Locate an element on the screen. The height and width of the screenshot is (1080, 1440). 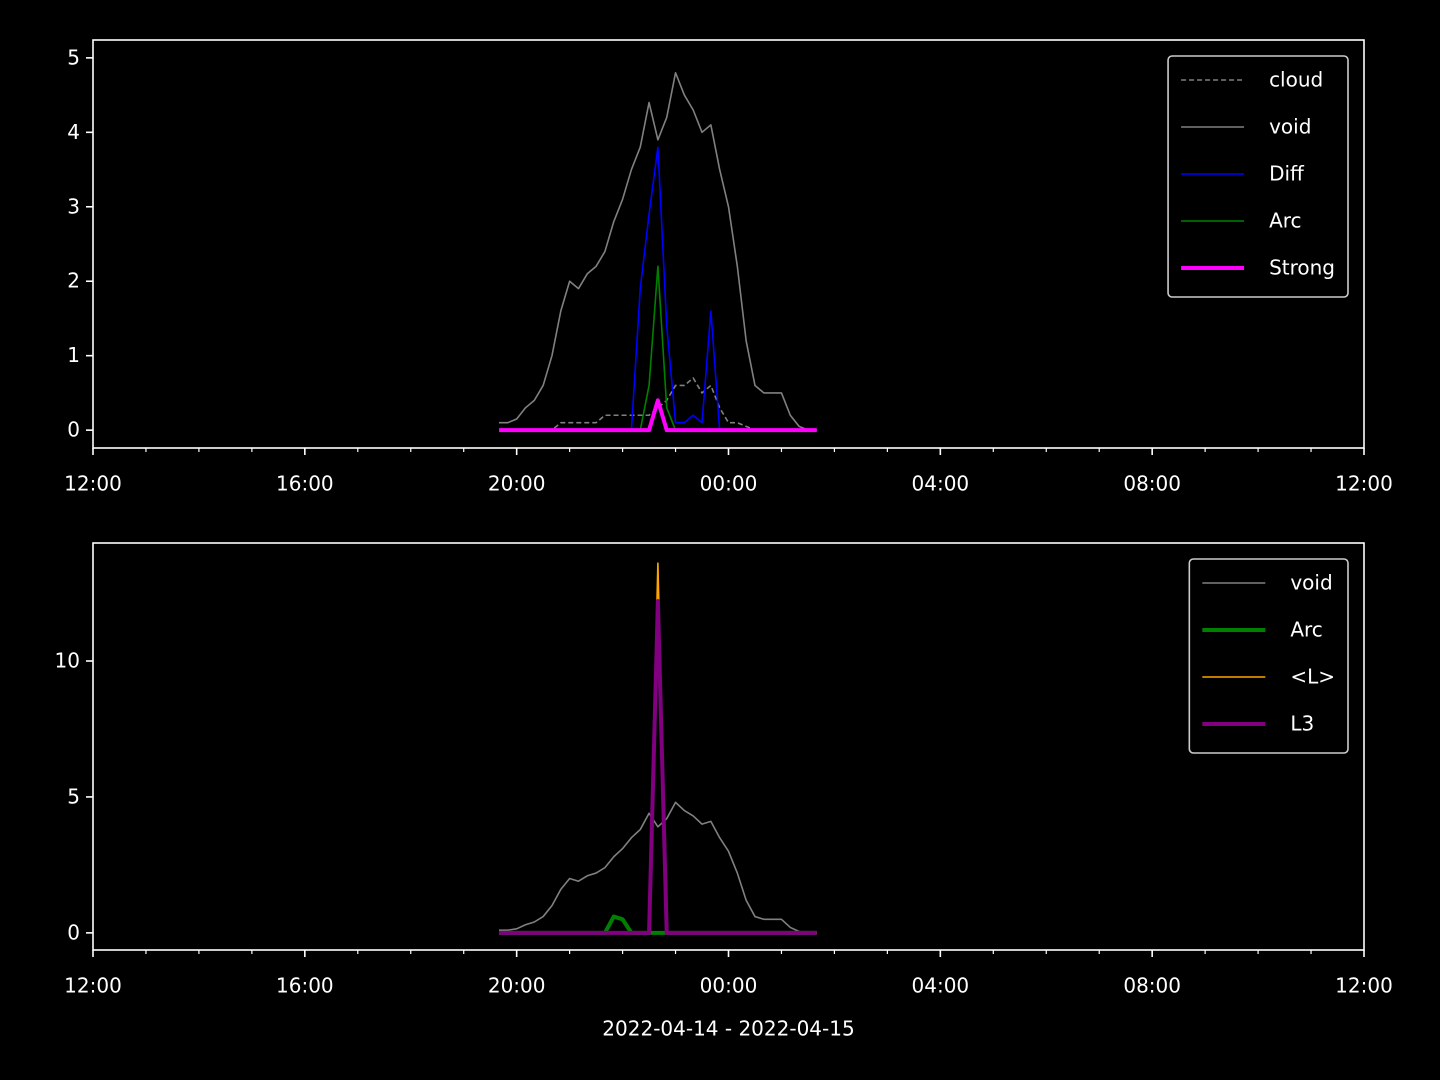
y-tick-label: 10 is located at coordinates (67, 660).